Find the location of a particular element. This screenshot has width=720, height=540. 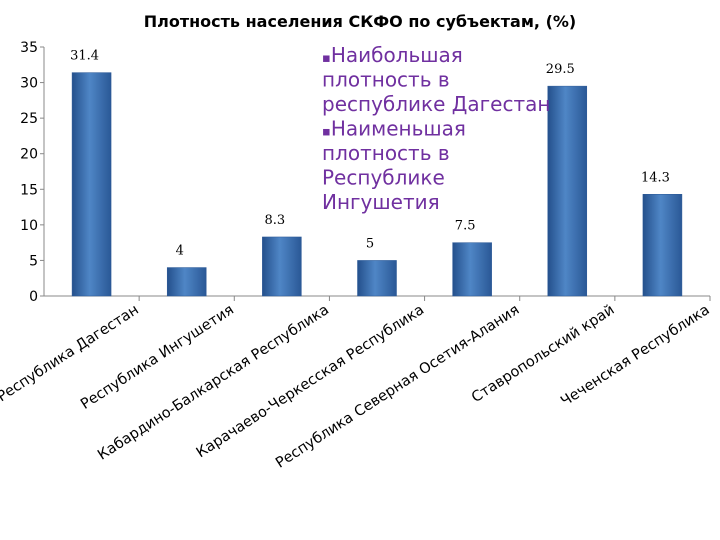

annotation-line-text: Наибольшая is located at coordinates (397, 55).